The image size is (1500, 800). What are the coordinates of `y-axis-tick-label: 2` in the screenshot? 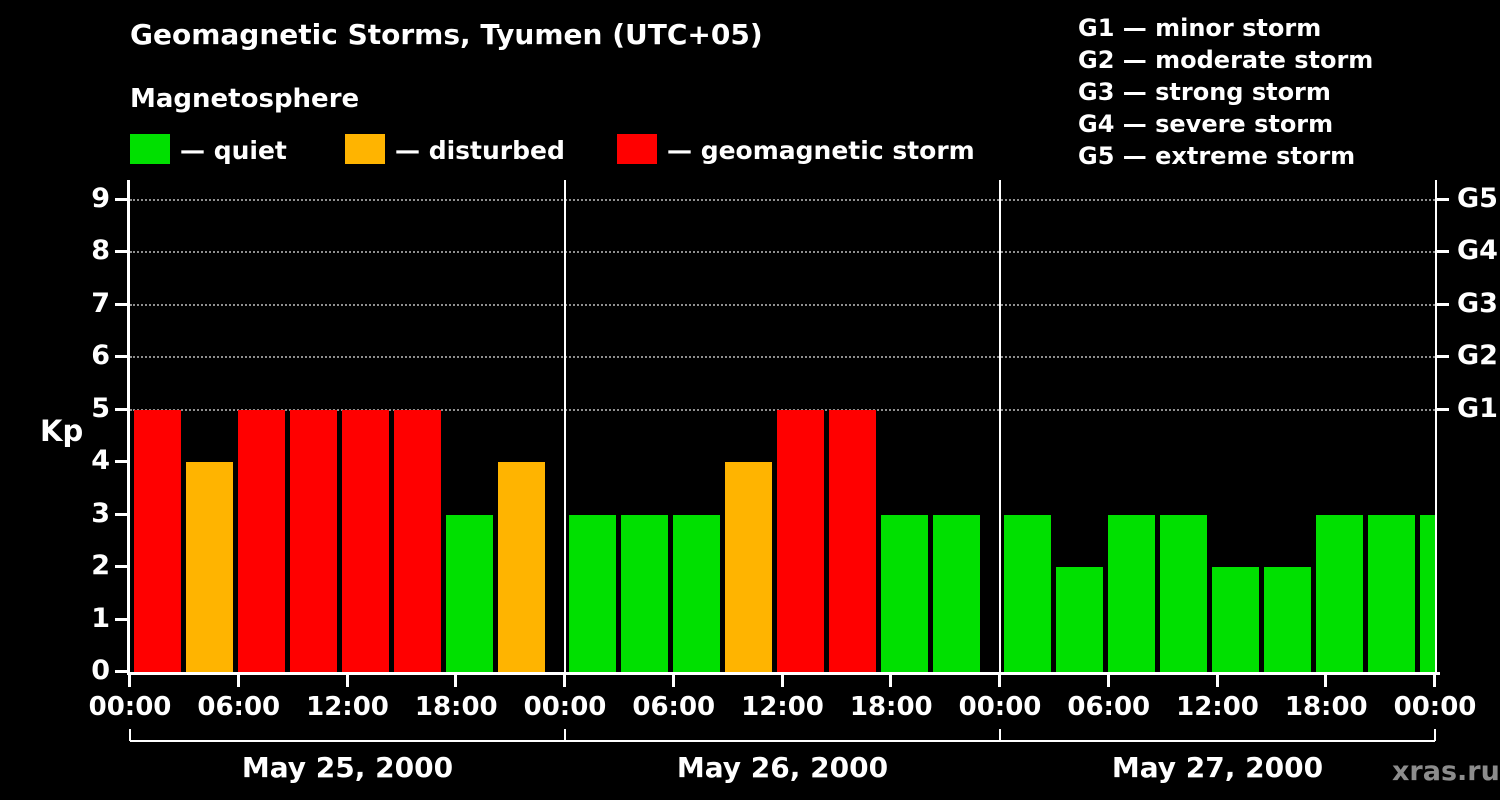 It's located at (100, 566).